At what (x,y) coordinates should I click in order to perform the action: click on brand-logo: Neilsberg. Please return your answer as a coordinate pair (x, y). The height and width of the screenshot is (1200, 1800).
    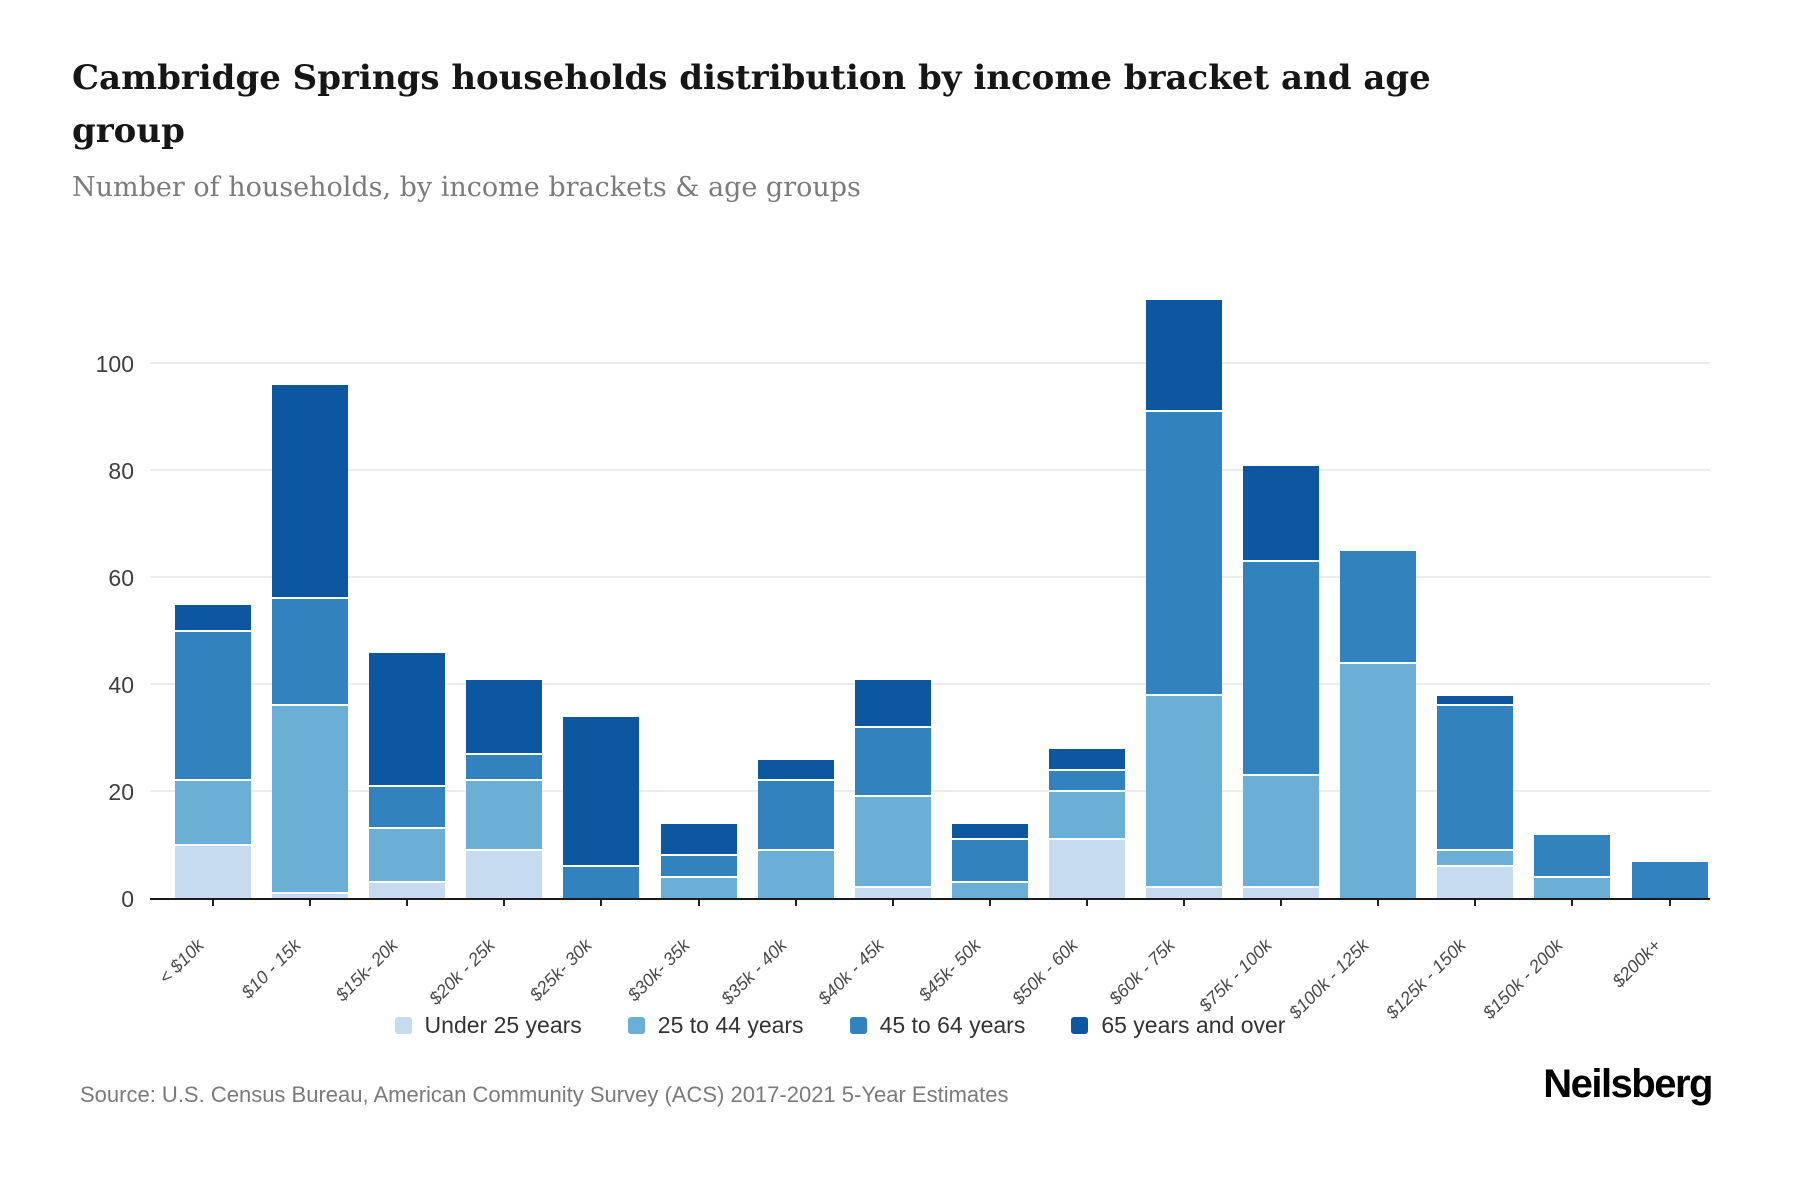
    Looking at the image, I should click on (1628, 1084).